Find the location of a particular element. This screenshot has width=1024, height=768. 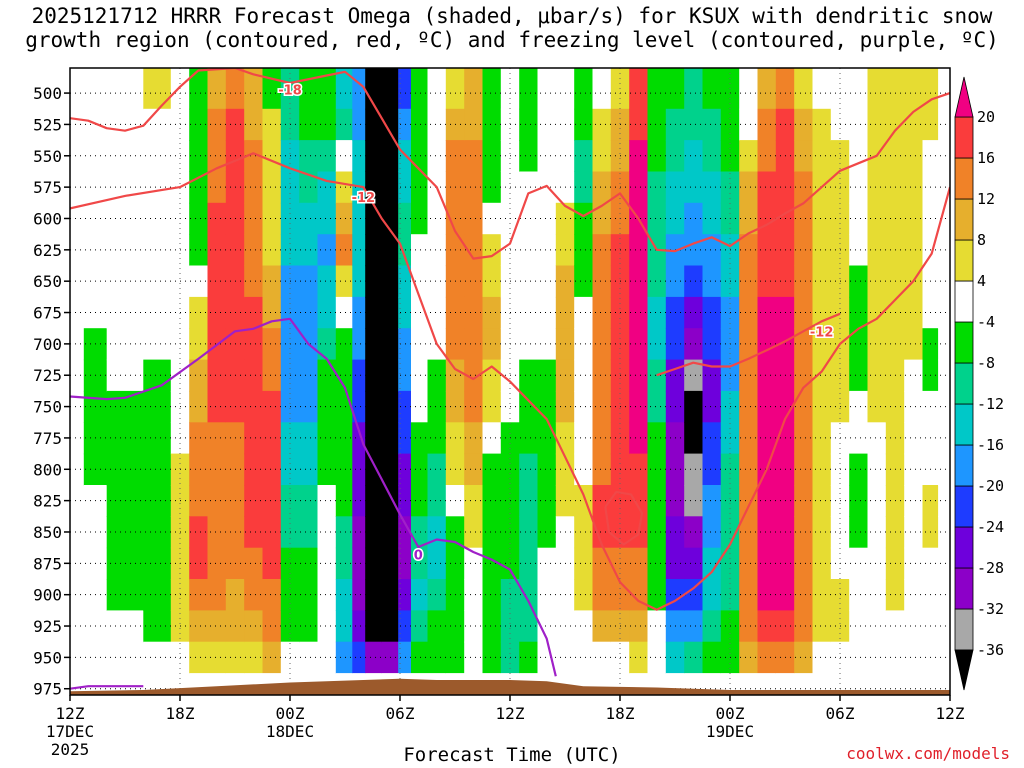

colorbar-segment is located at coordinates (964, 629).